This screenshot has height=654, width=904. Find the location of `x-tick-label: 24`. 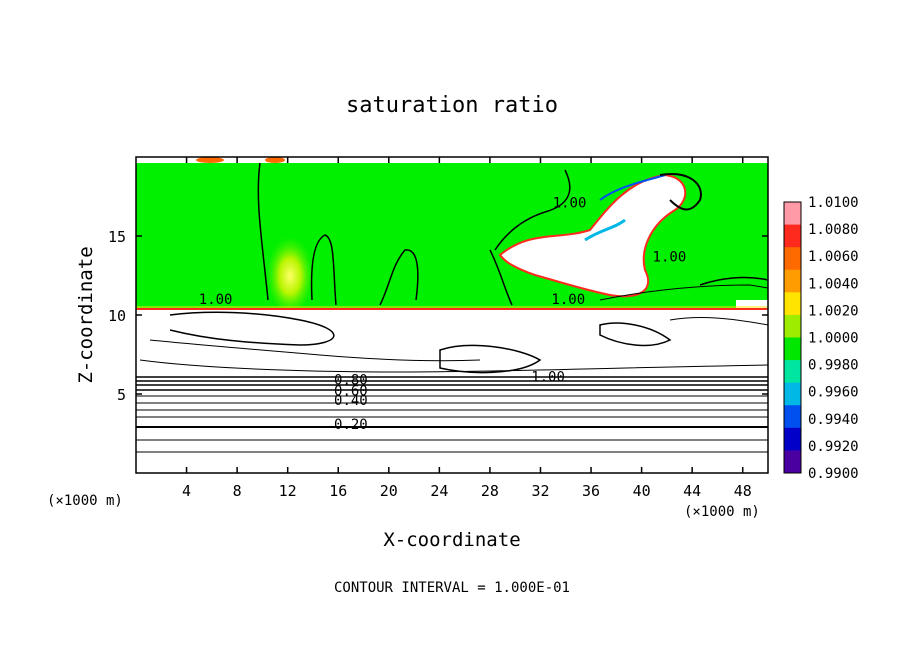

x-tick-label: 24 is located at coordinates (439, 491).